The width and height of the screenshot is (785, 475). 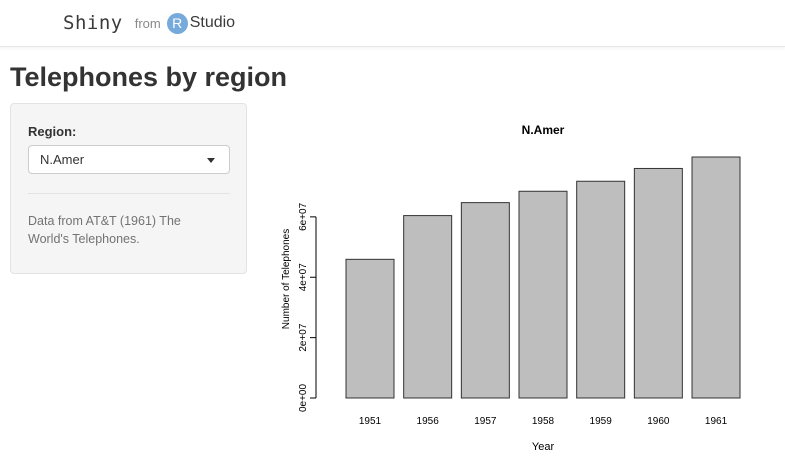 I want to click on bar-1960, so click(x=658, y=283).